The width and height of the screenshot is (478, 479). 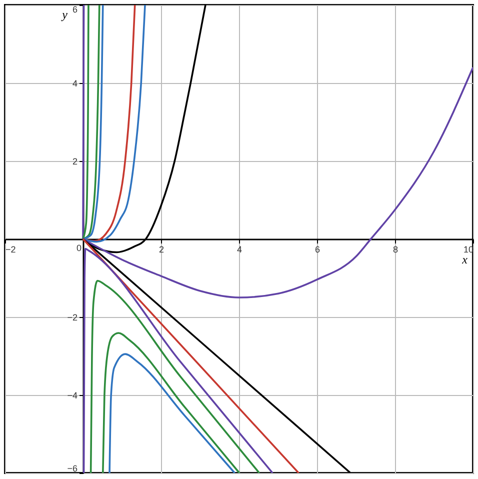 I want to click on x-tick-label: −2, so click(x=11, y=249).